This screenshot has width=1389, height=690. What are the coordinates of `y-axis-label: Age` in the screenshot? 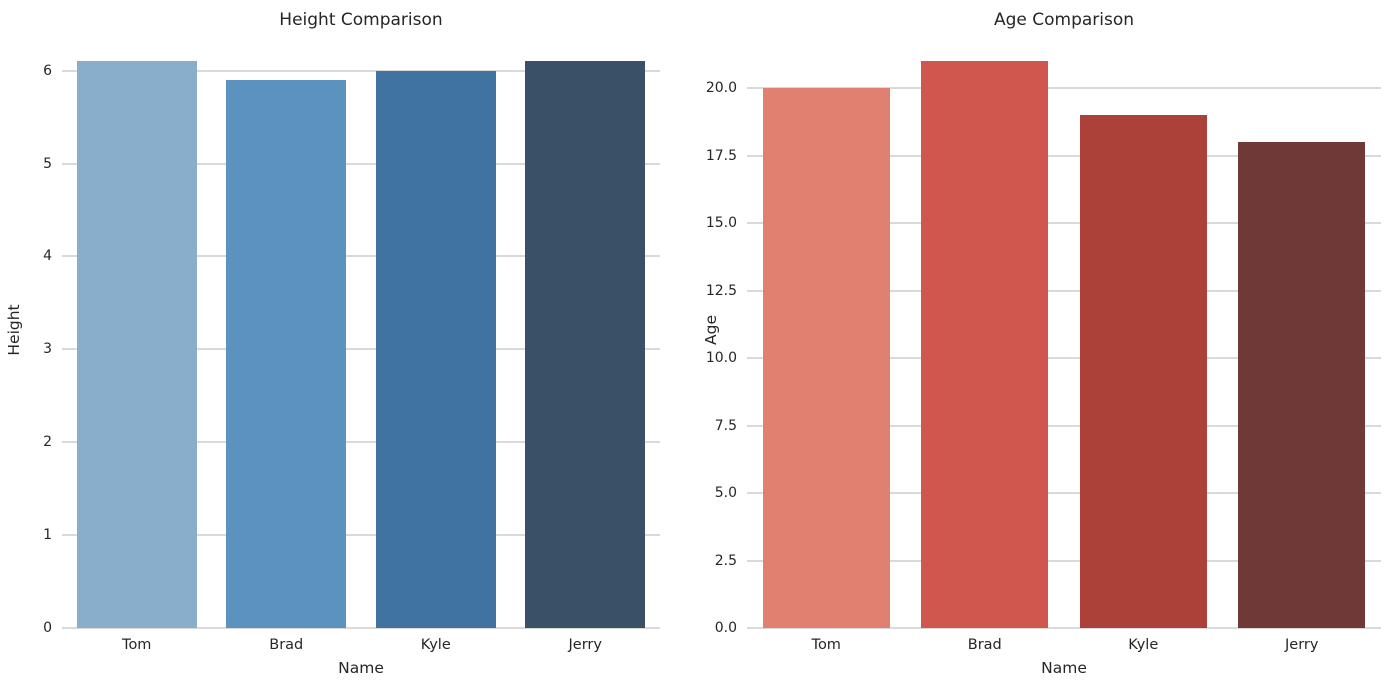 It's located at (711, 330).